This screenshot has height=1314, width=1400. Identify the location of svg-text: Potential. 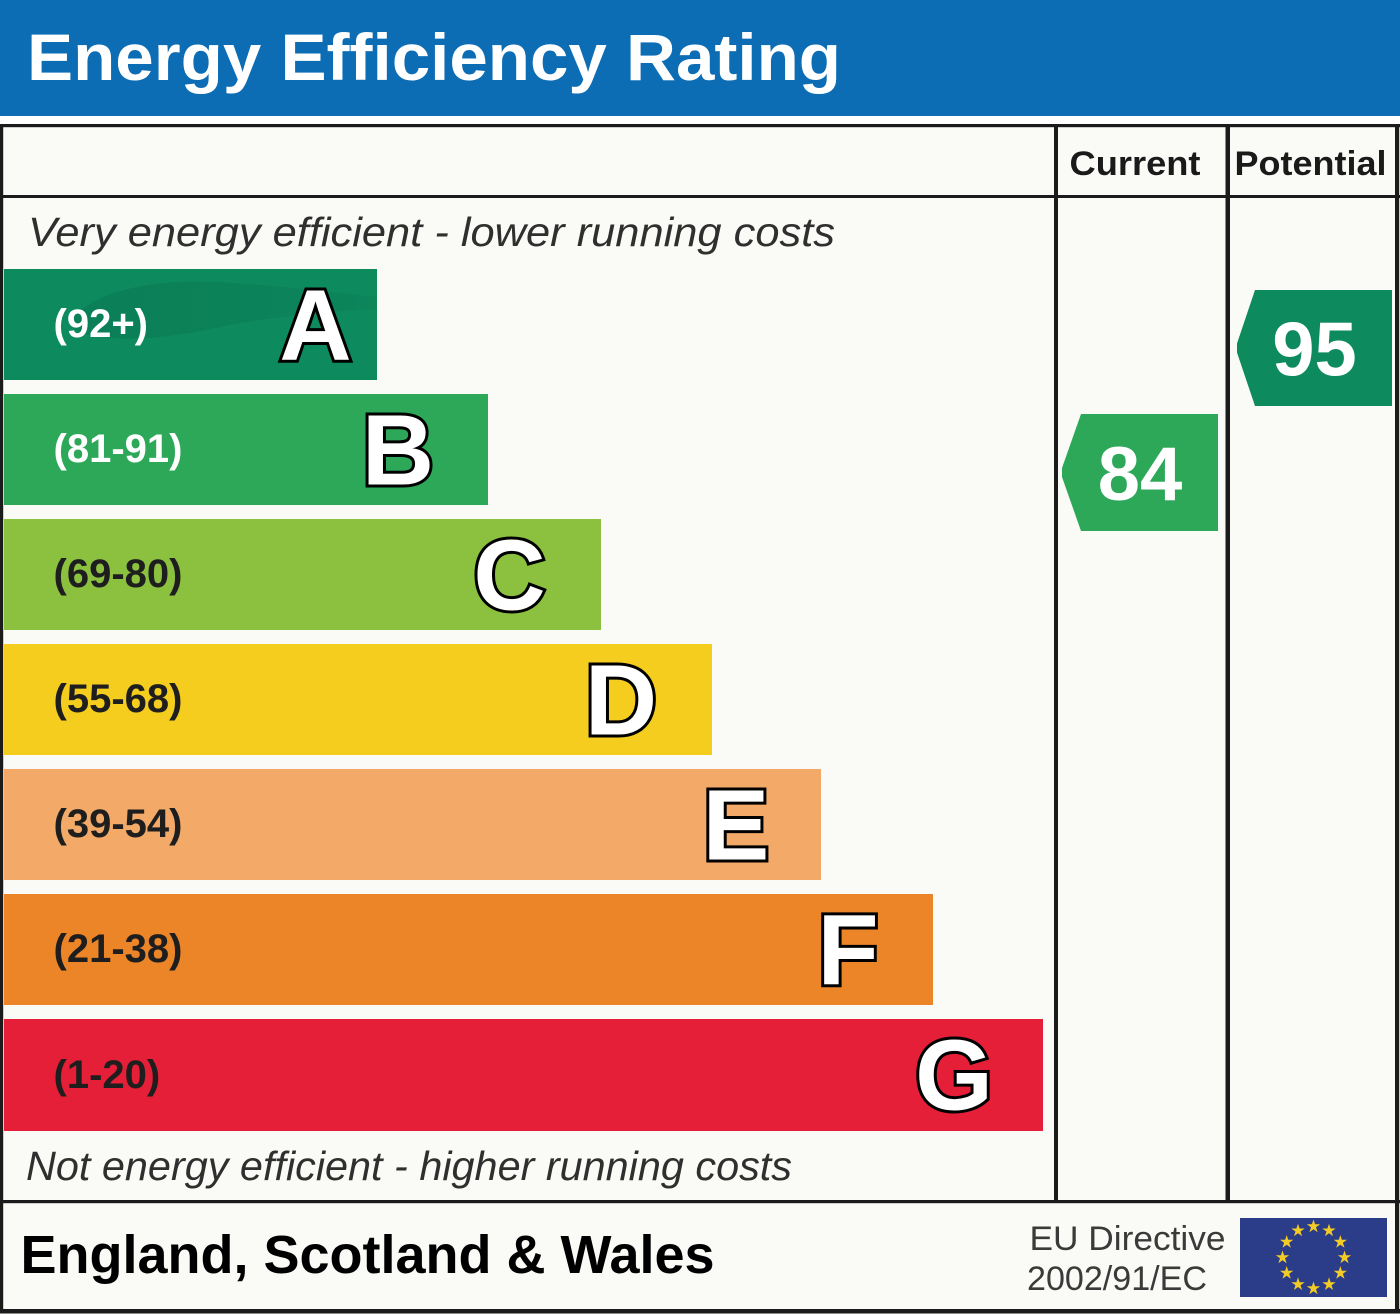
(1311, 164).